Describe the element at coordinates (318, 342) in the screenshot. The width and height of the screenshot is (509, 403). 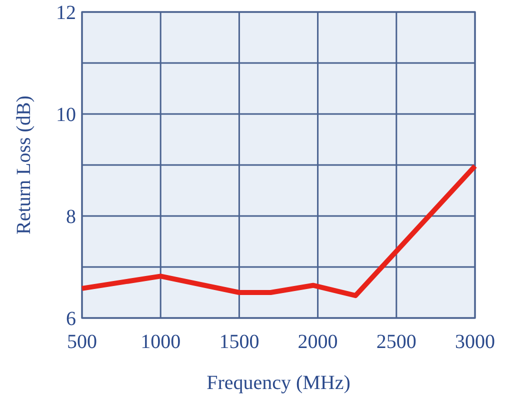
I see `x-tick-label: 2000` at that location.